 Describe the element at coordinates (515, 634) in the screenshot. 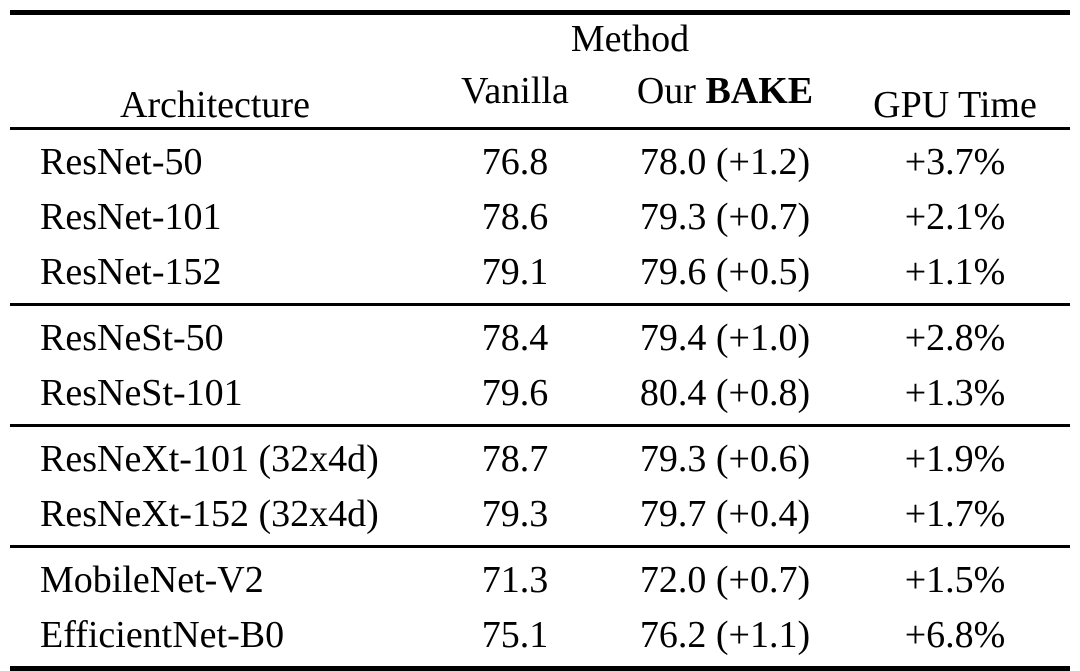

I see `vanilla-cell: 75.1` at that location.